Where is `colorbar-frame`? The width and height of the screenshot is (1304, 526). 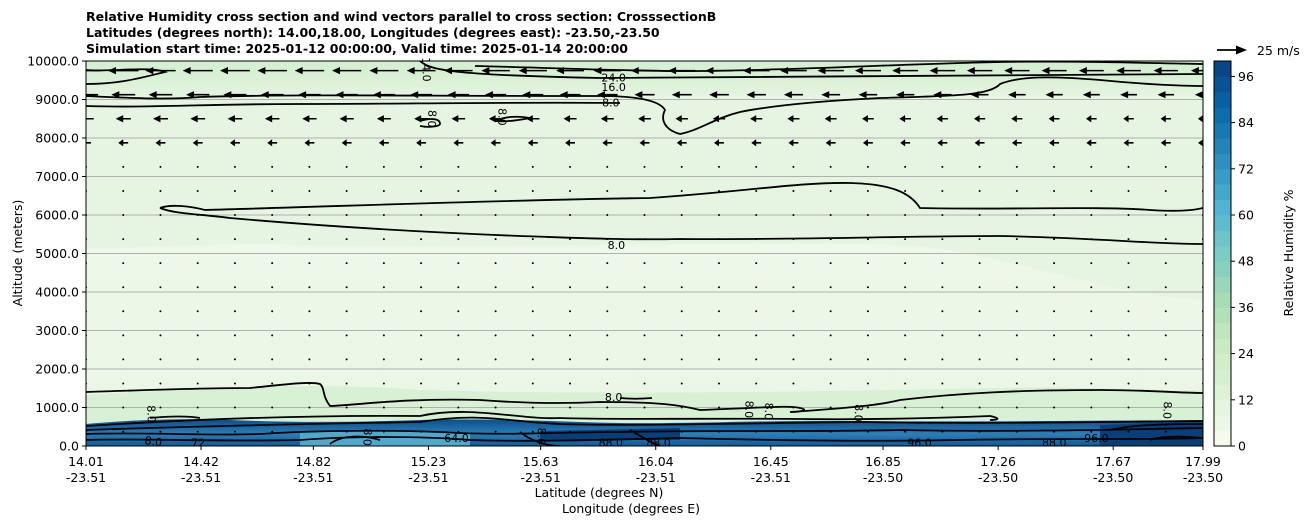
colorbar-frame is located at coordinates (1222, 253).